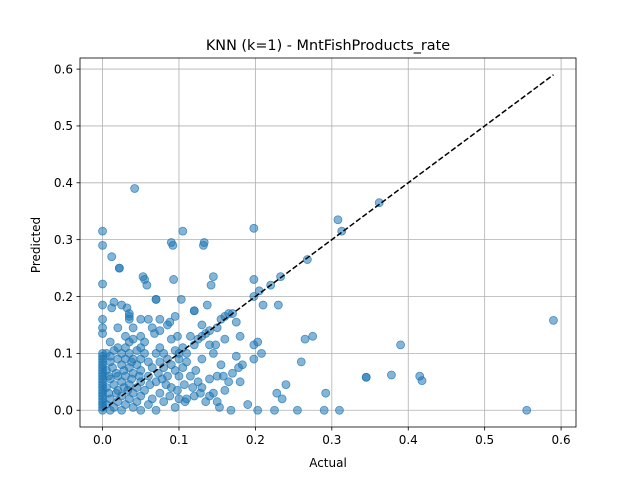 The image size is (640, 480). I want to click on x-tick-label: 0.6, so click(561, 440).